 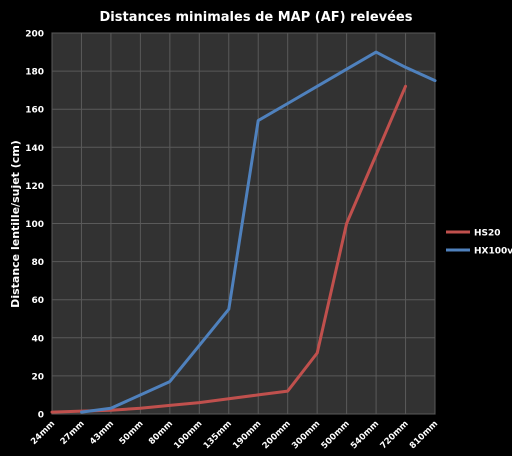 I want to click on y-tick-label: 80, so click(x=37, y=263).